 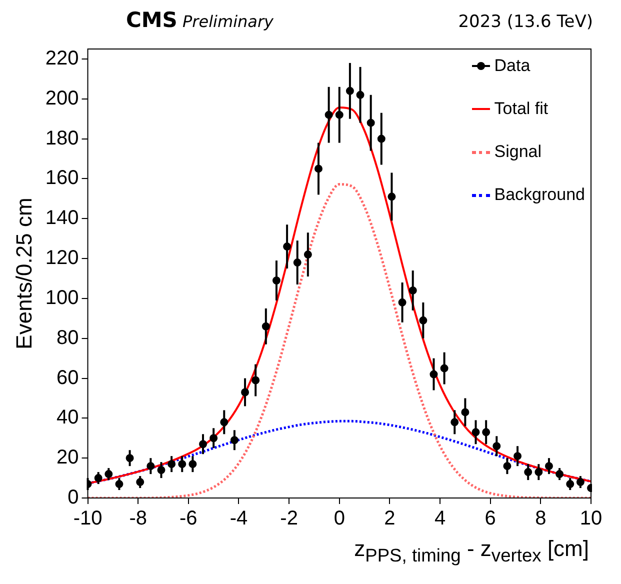 What do you see at coordinates (62, 58) in the screenshot?
I see `y-tick-label: 220` at bounding box center [62, 58].